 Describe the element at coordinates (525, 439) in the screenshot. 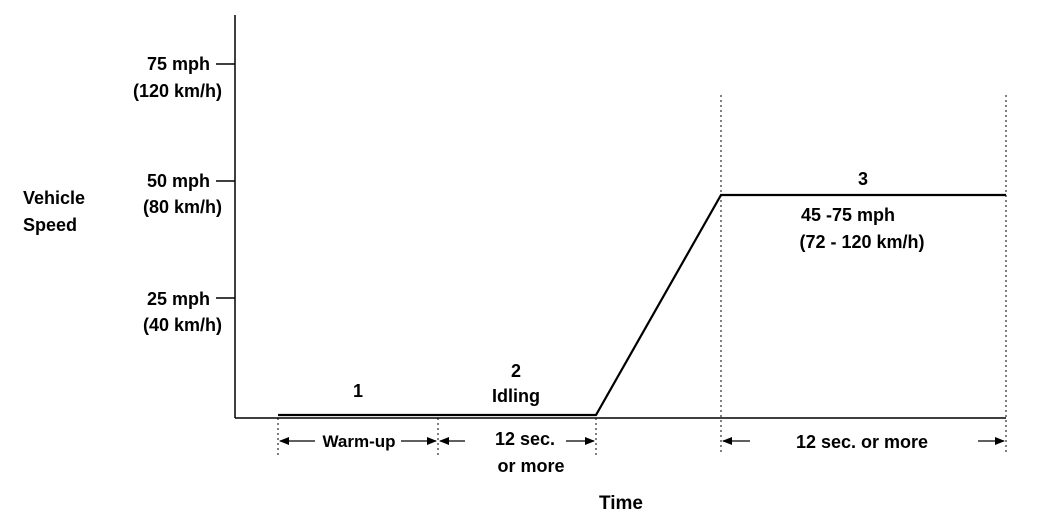

I see `phase-2-duration-line1: 12 sec.` at that location.